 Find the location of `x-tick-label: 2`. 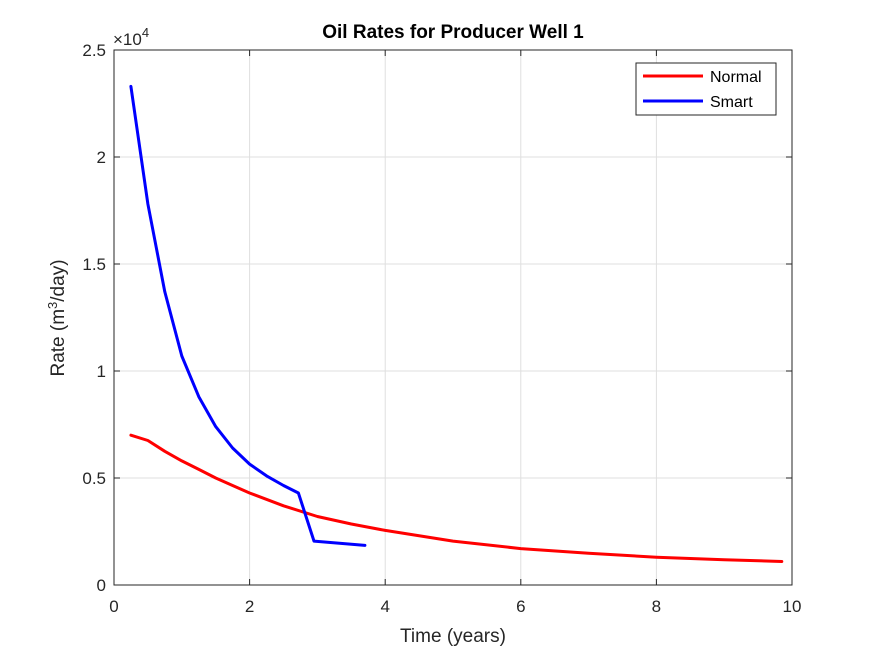

x-tick-label: 2 is located at coordinates (249, 606).